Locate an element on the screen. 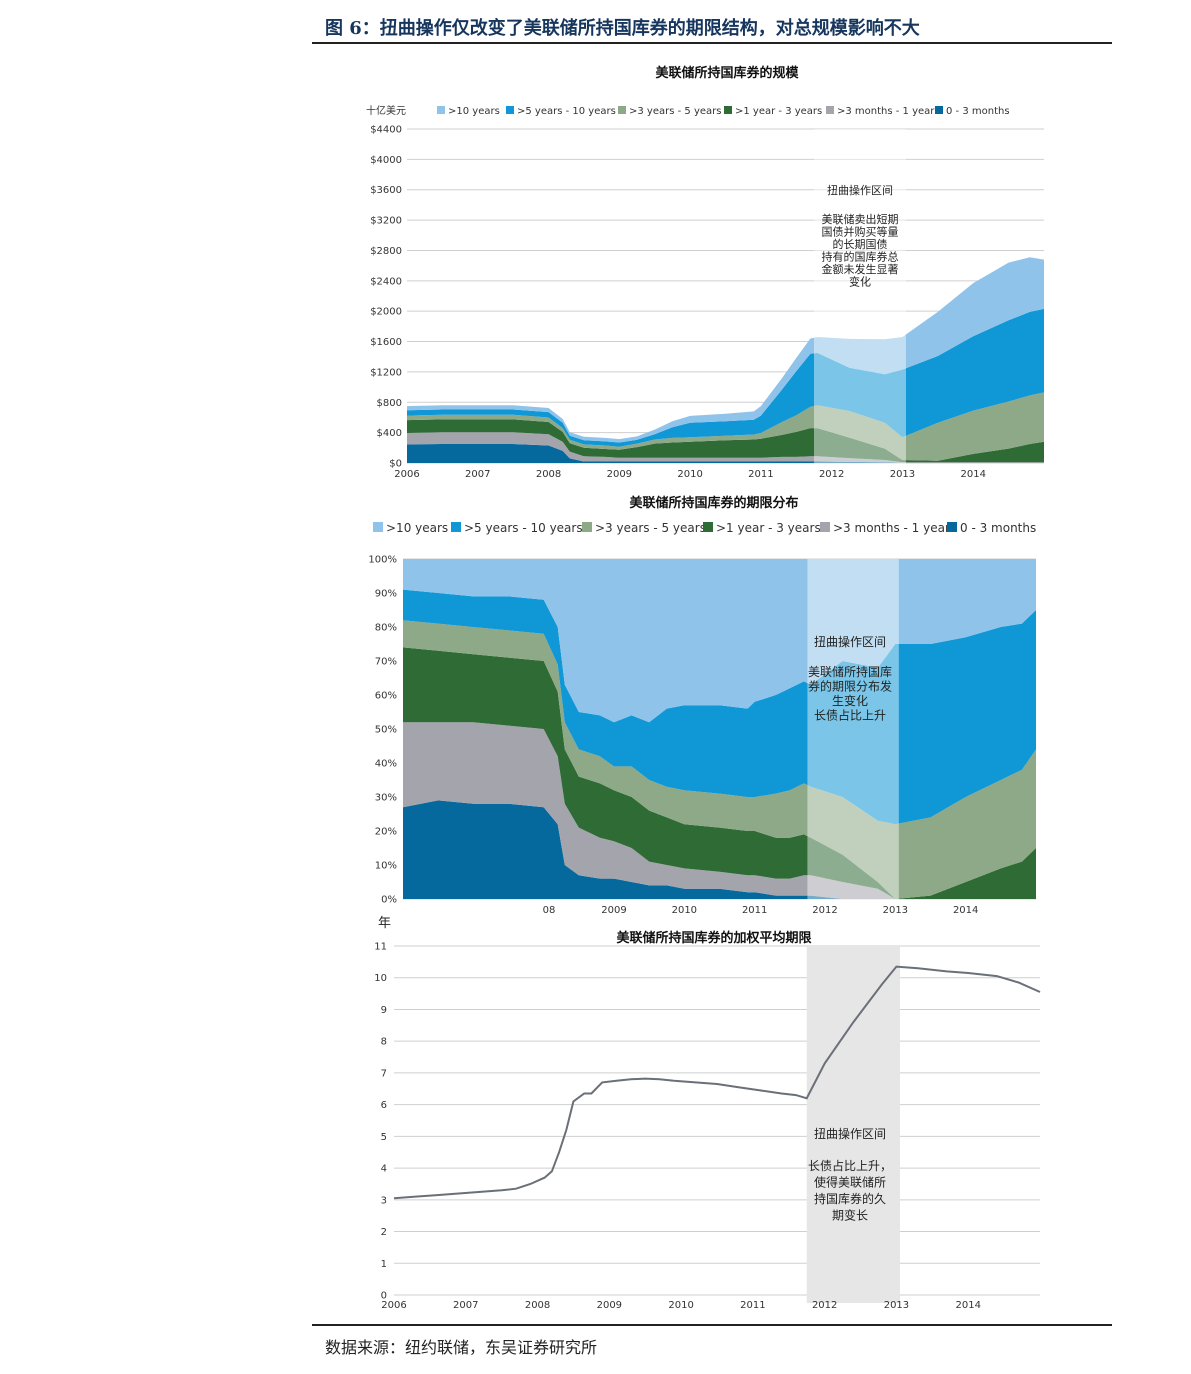 This screenshot has height=1374, width=1191. y-tick-label: 100% is located at coordinates (382, 560).